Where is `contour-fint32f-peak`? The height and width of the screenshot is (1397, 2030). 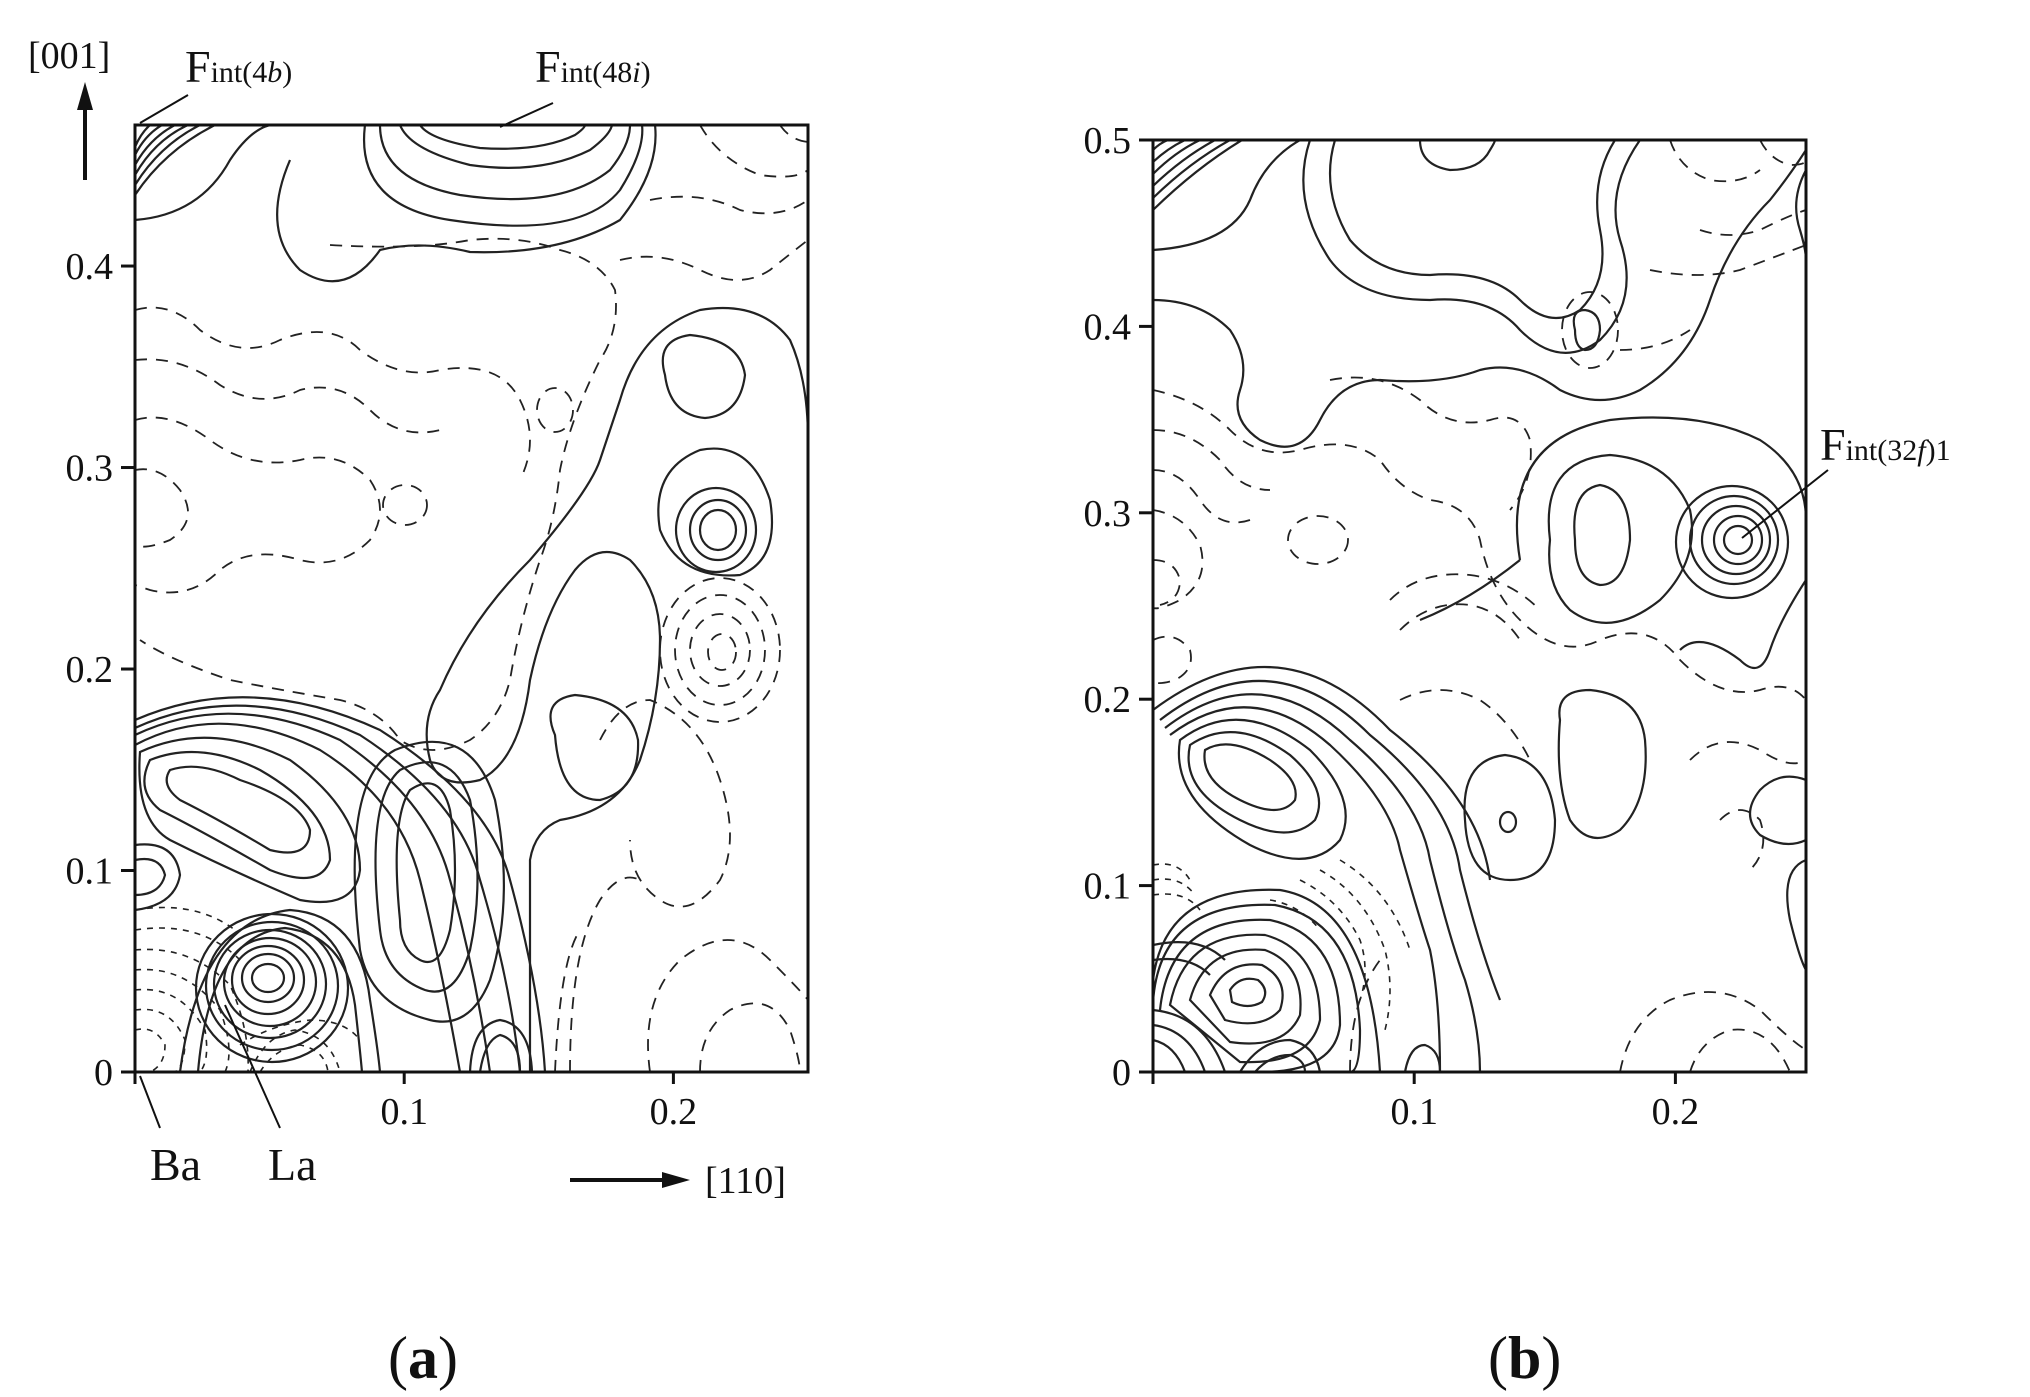
contour-fint32f-peak is located at coordinates (1660, 543).